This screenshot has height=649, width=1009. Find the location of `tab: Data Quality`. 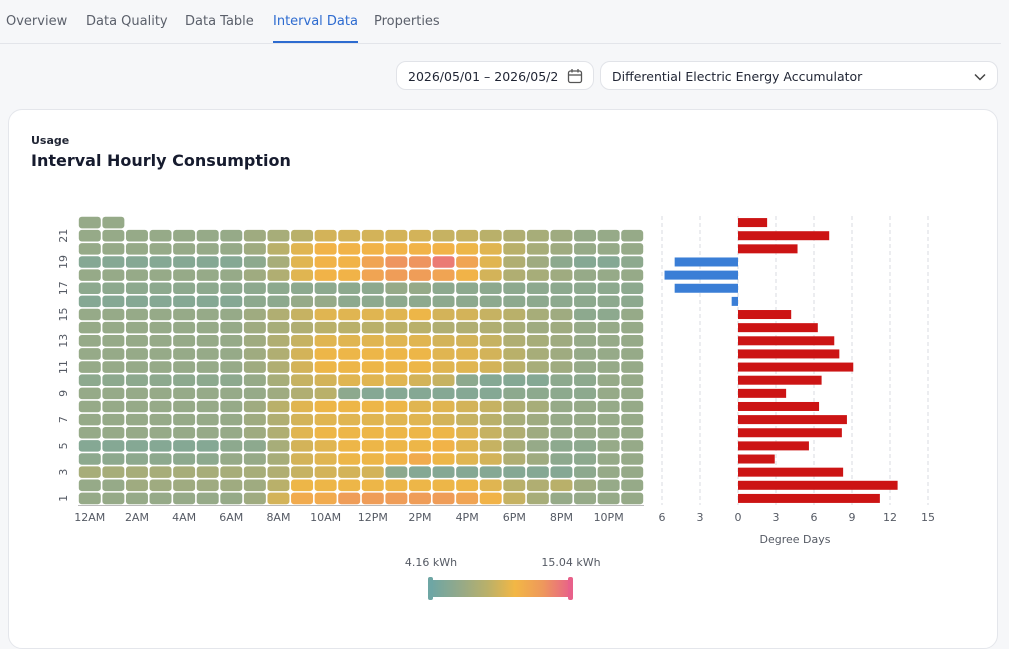

tab: Data Quality is located at coordinates (127, 21).